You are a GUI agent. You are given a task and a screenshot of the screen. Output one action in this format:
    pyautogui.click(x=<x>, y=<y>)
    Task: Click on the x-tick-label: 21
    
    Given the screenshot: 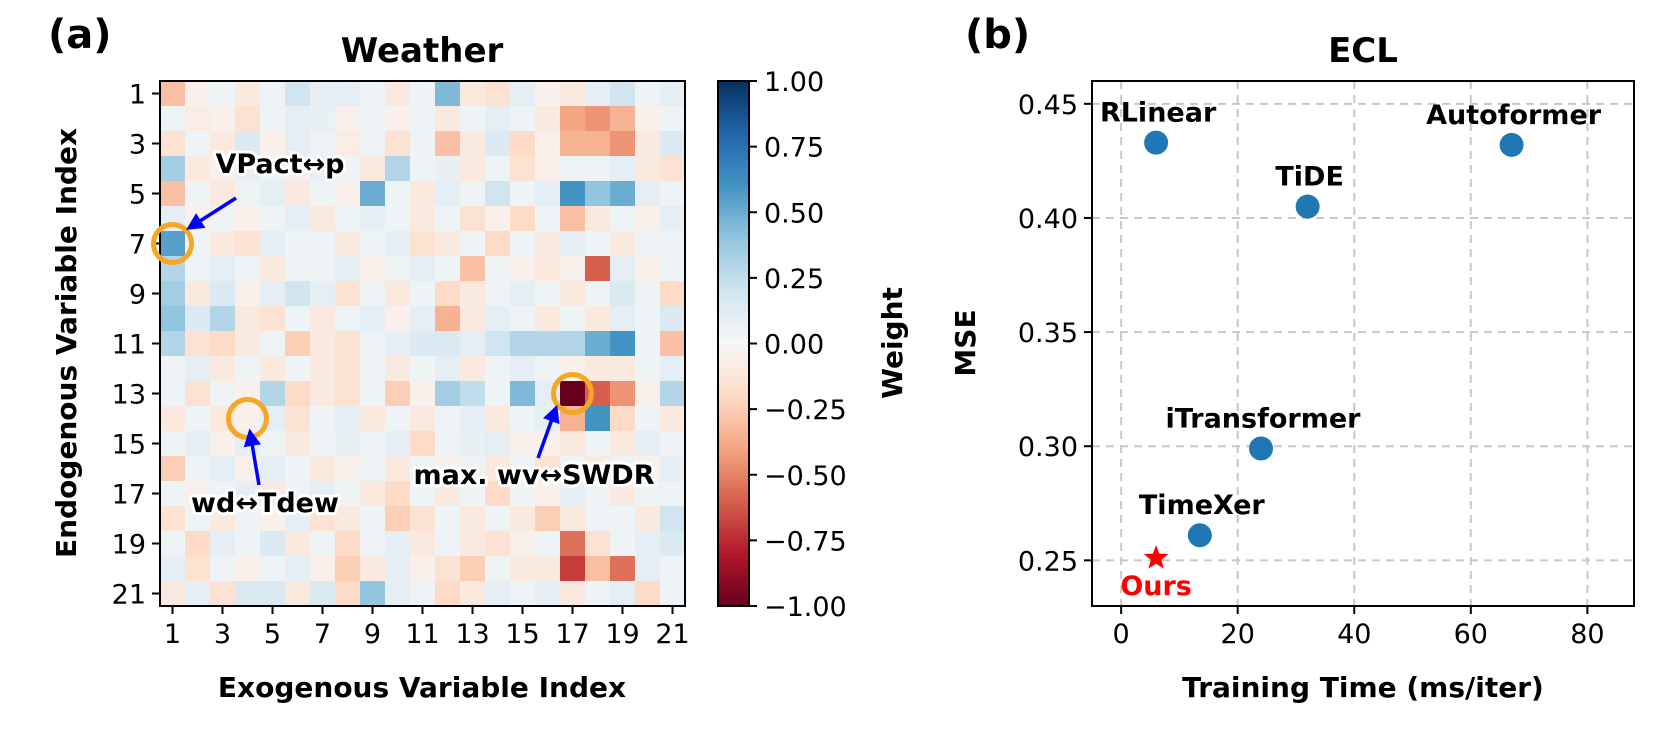 What is the action you would take?
    pyautogui.click(x=672, y=634)
    